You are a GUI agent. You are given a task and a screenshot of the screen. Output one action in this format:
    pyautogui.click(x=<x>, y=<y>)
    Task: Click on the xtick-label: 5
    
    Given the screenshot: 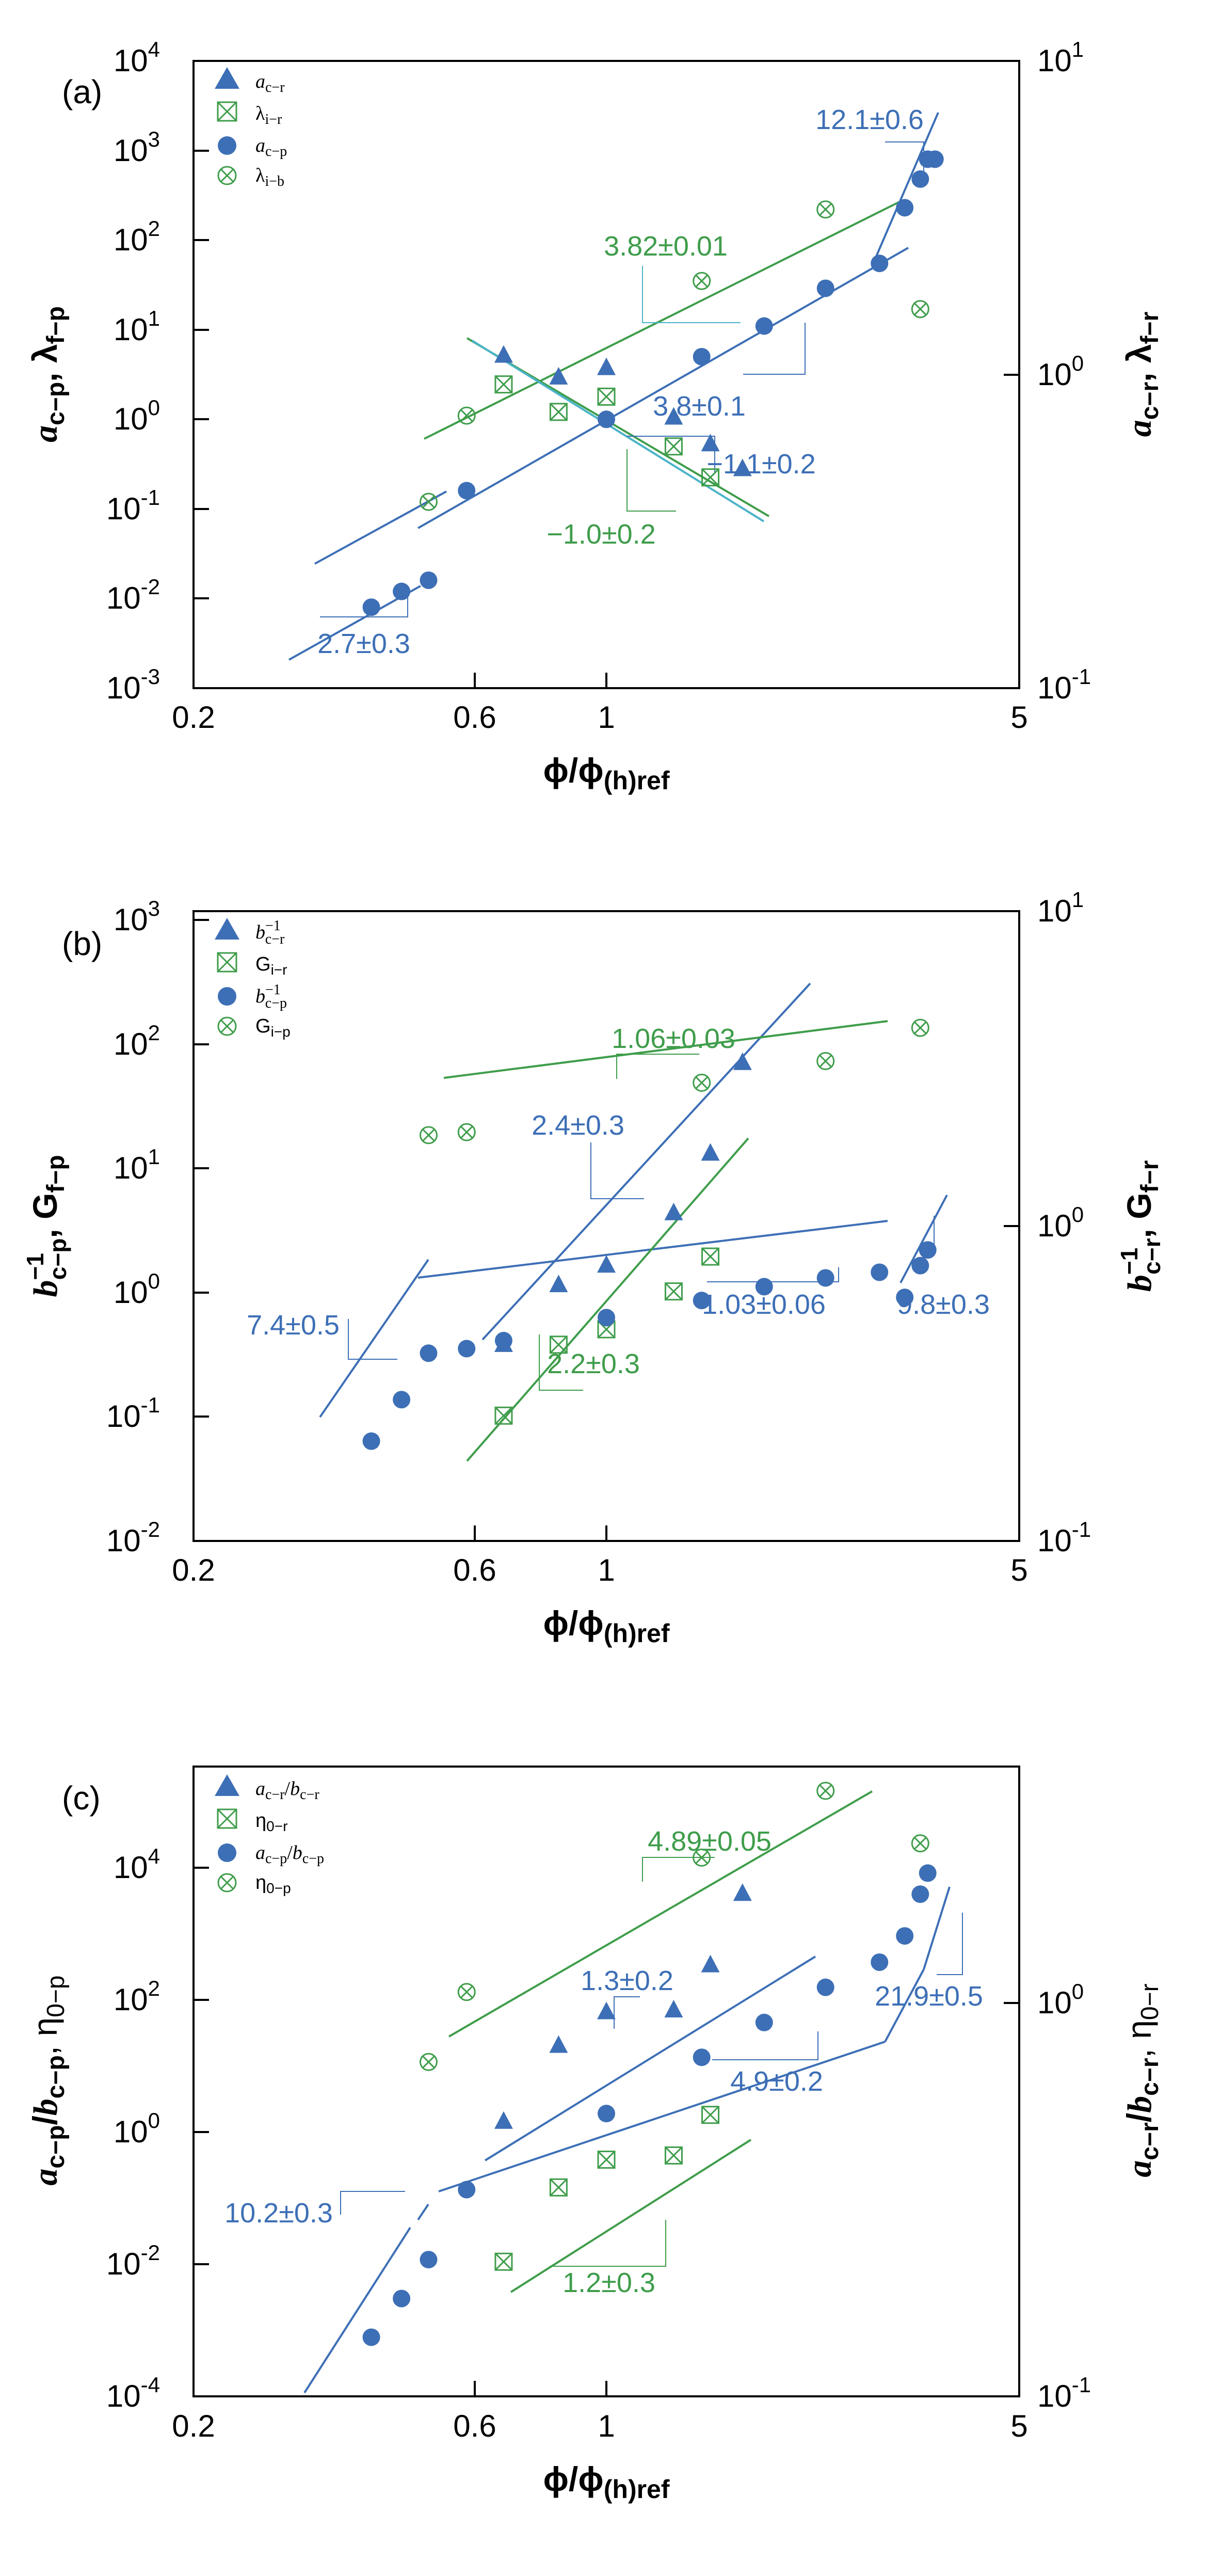 What is the action you would take?
    pyautogui.click(x=1018, y=2426)
    